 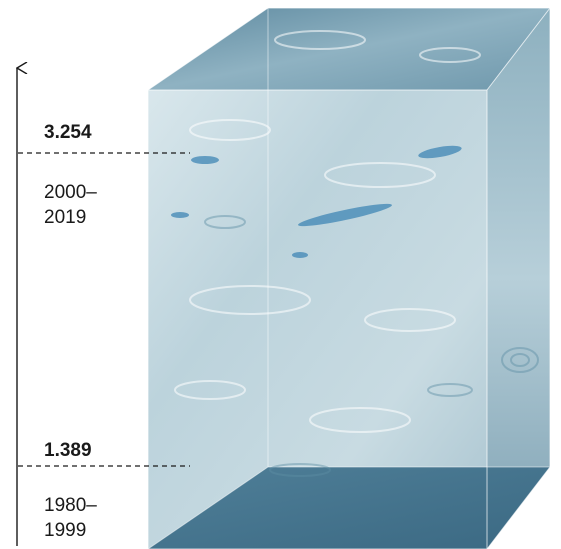 I want to click on period-label-top-line1: 2000–, so click(x=70, y=192).